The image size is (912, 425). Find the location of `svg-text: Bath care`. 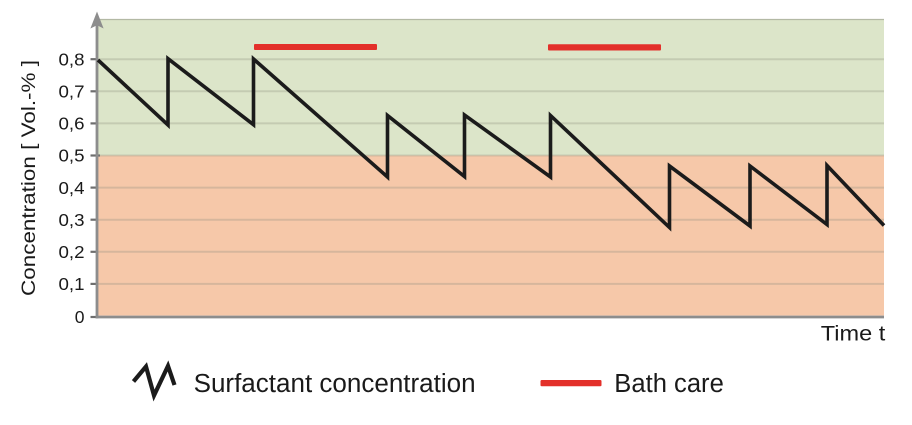

svg-text: Bath care is located at coordinates (669, 383).